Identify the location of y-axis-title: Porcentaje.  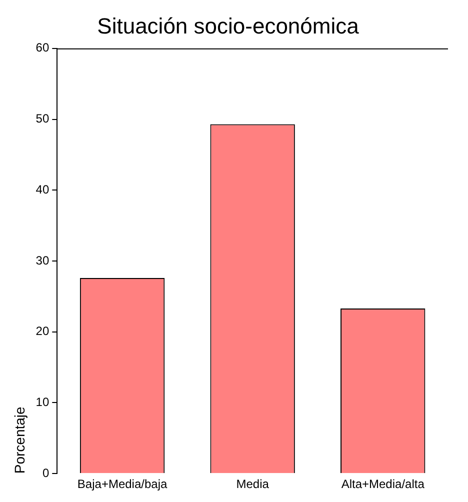
(19, 440).